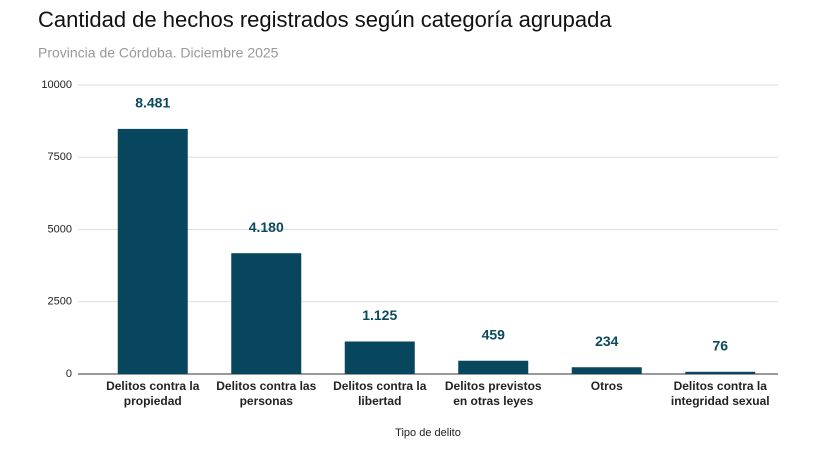  I want to click on y-tick-label: 10000, so click(56, 85).